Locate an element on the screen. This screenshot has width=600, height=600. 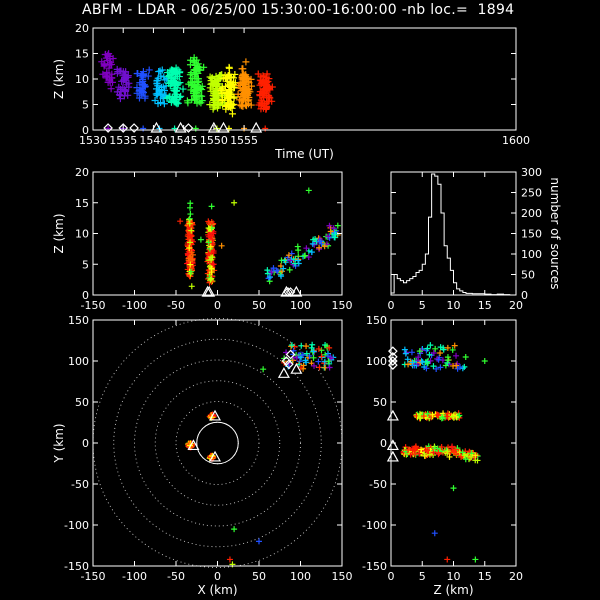
y-tick-label: 150 is located at coordinates (78, 320).